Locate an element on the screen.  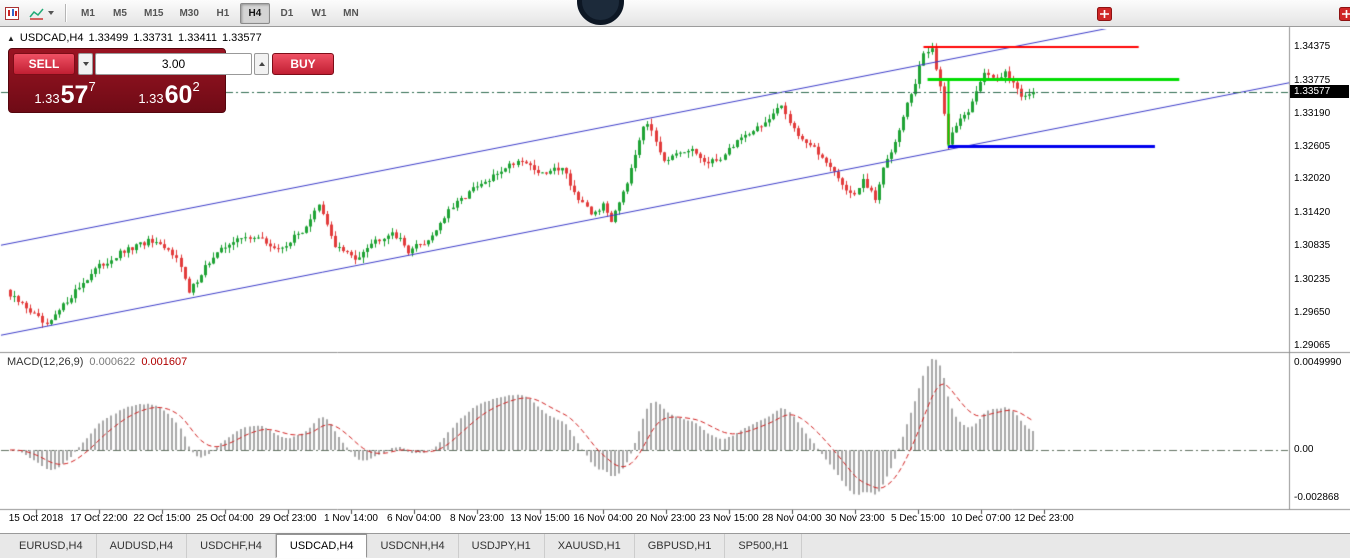
lot-input is located at coordinates (173, 64).